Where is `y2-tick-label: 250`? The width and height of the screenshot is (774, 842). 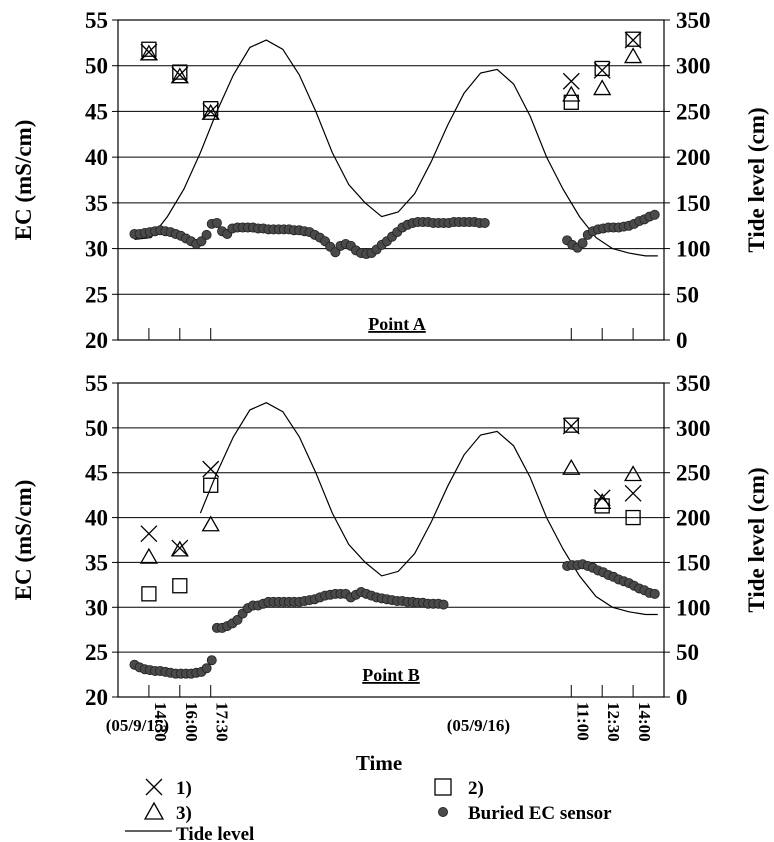 y2-tick-label: 250 is located at coordinates (693, 473).